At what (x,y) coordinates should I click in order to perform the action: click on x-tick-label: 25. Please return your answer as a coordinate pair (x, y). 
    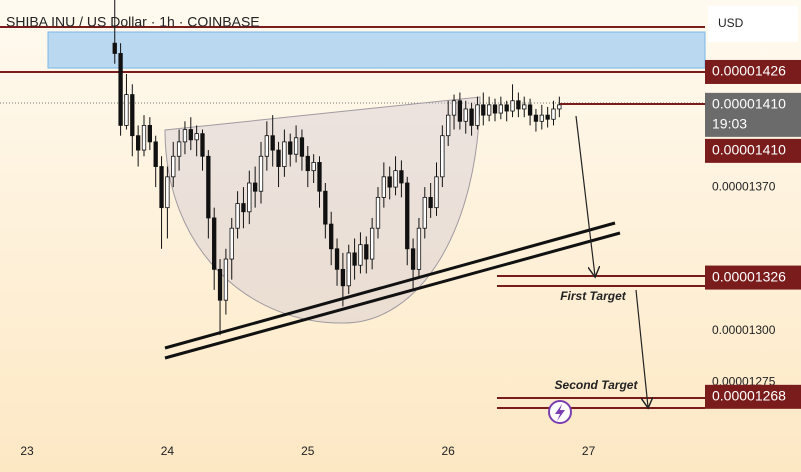
    Looking at the image, I should click on (308, 451).